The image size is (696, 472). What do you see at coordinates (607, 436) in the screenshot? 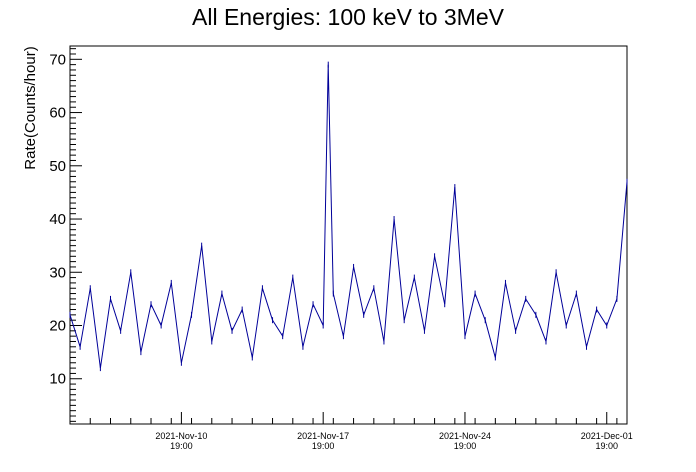
I see `x-tick-date: 2021-Dec-01` at bounding box center [607, 436].